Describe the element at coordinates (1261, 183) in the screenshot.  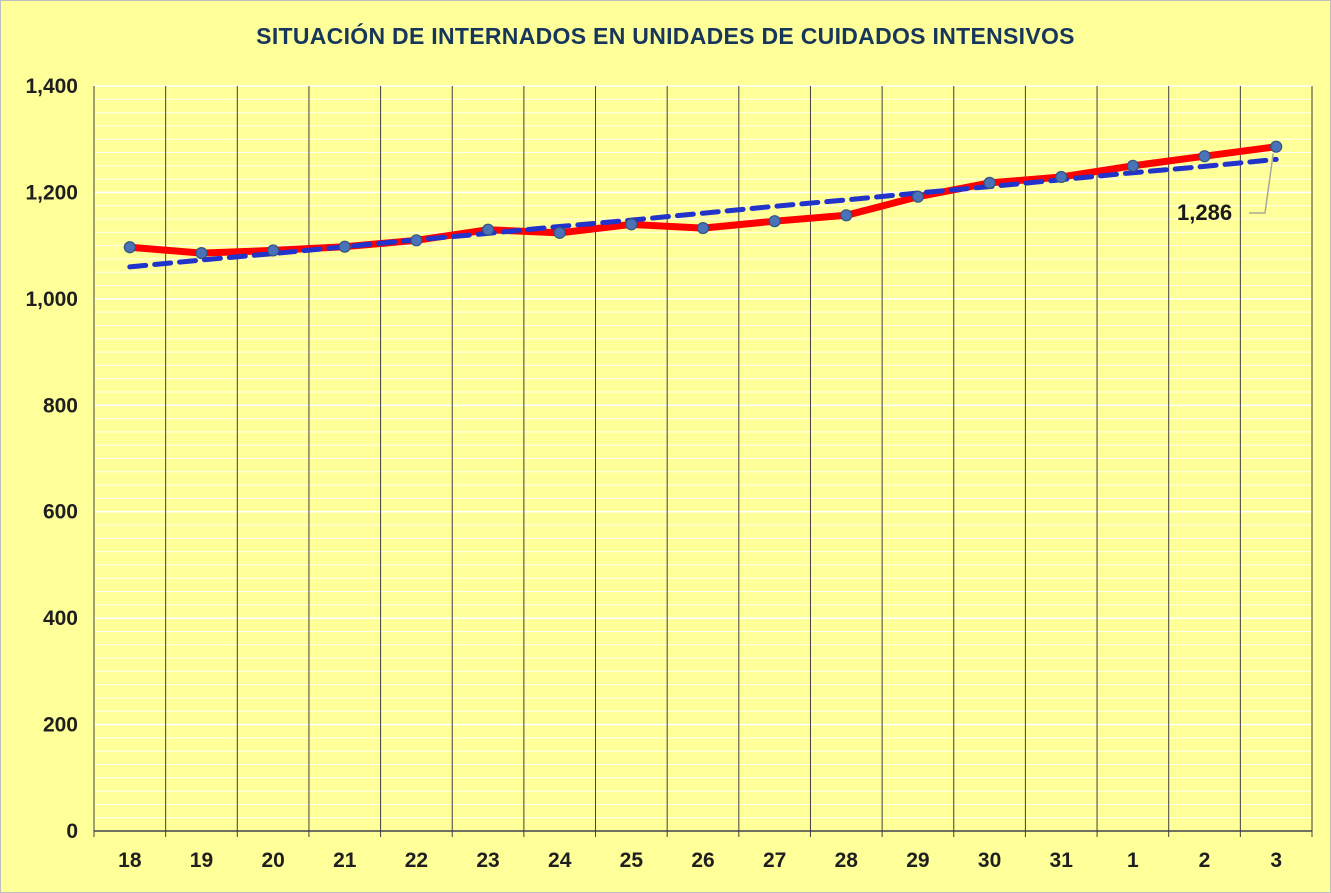
I see `label-leader-line` at that location.